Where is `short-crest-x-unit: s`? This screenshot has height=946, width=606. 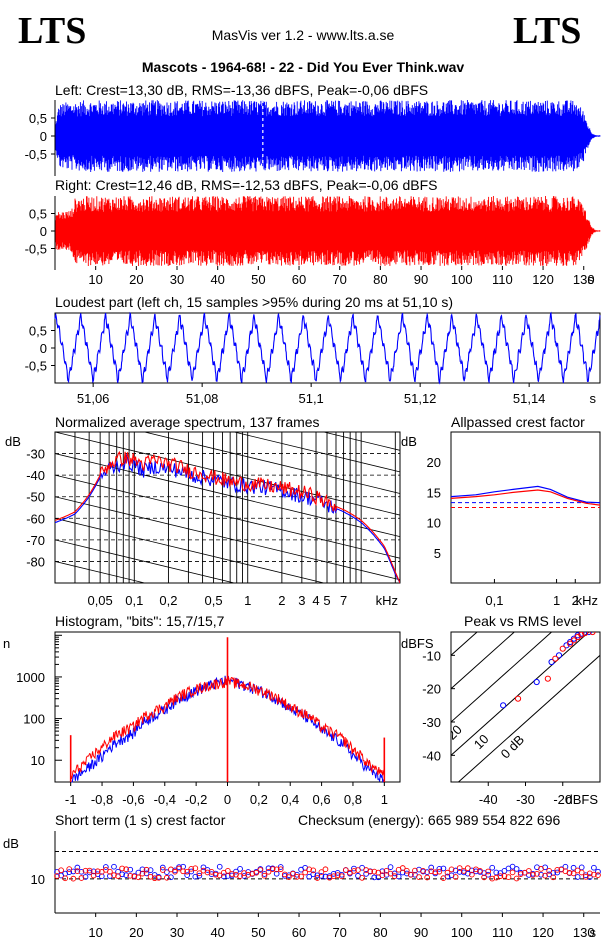 short-crest-x-unit: s is located at coordinates (593, 932).